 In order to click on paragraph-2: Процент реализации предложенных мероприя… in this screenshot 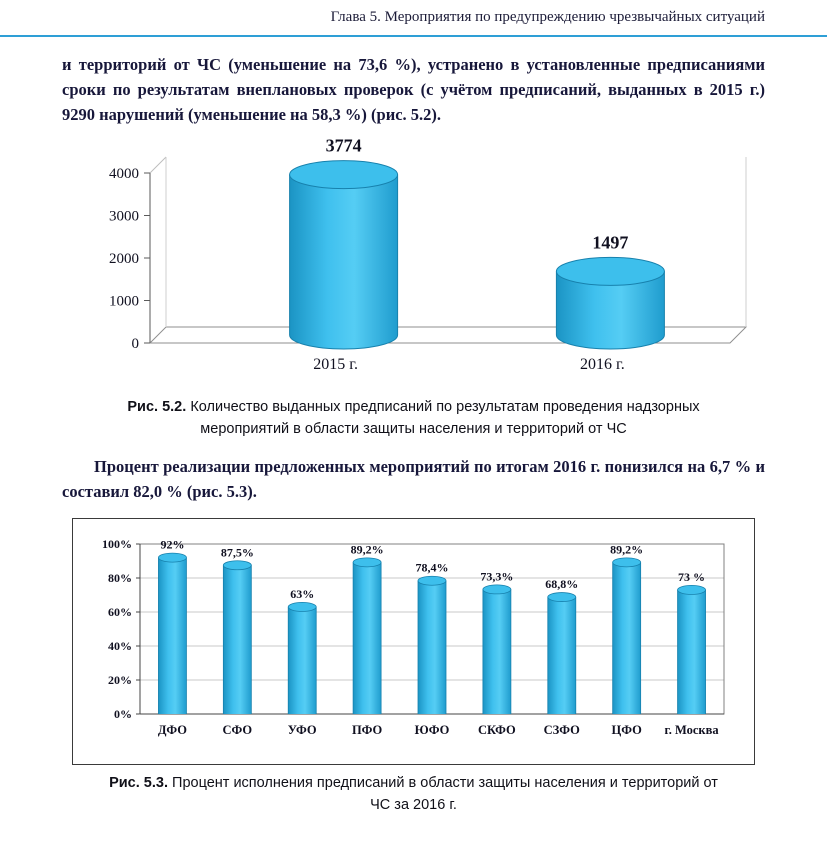, I will do `click(413, 478)`.